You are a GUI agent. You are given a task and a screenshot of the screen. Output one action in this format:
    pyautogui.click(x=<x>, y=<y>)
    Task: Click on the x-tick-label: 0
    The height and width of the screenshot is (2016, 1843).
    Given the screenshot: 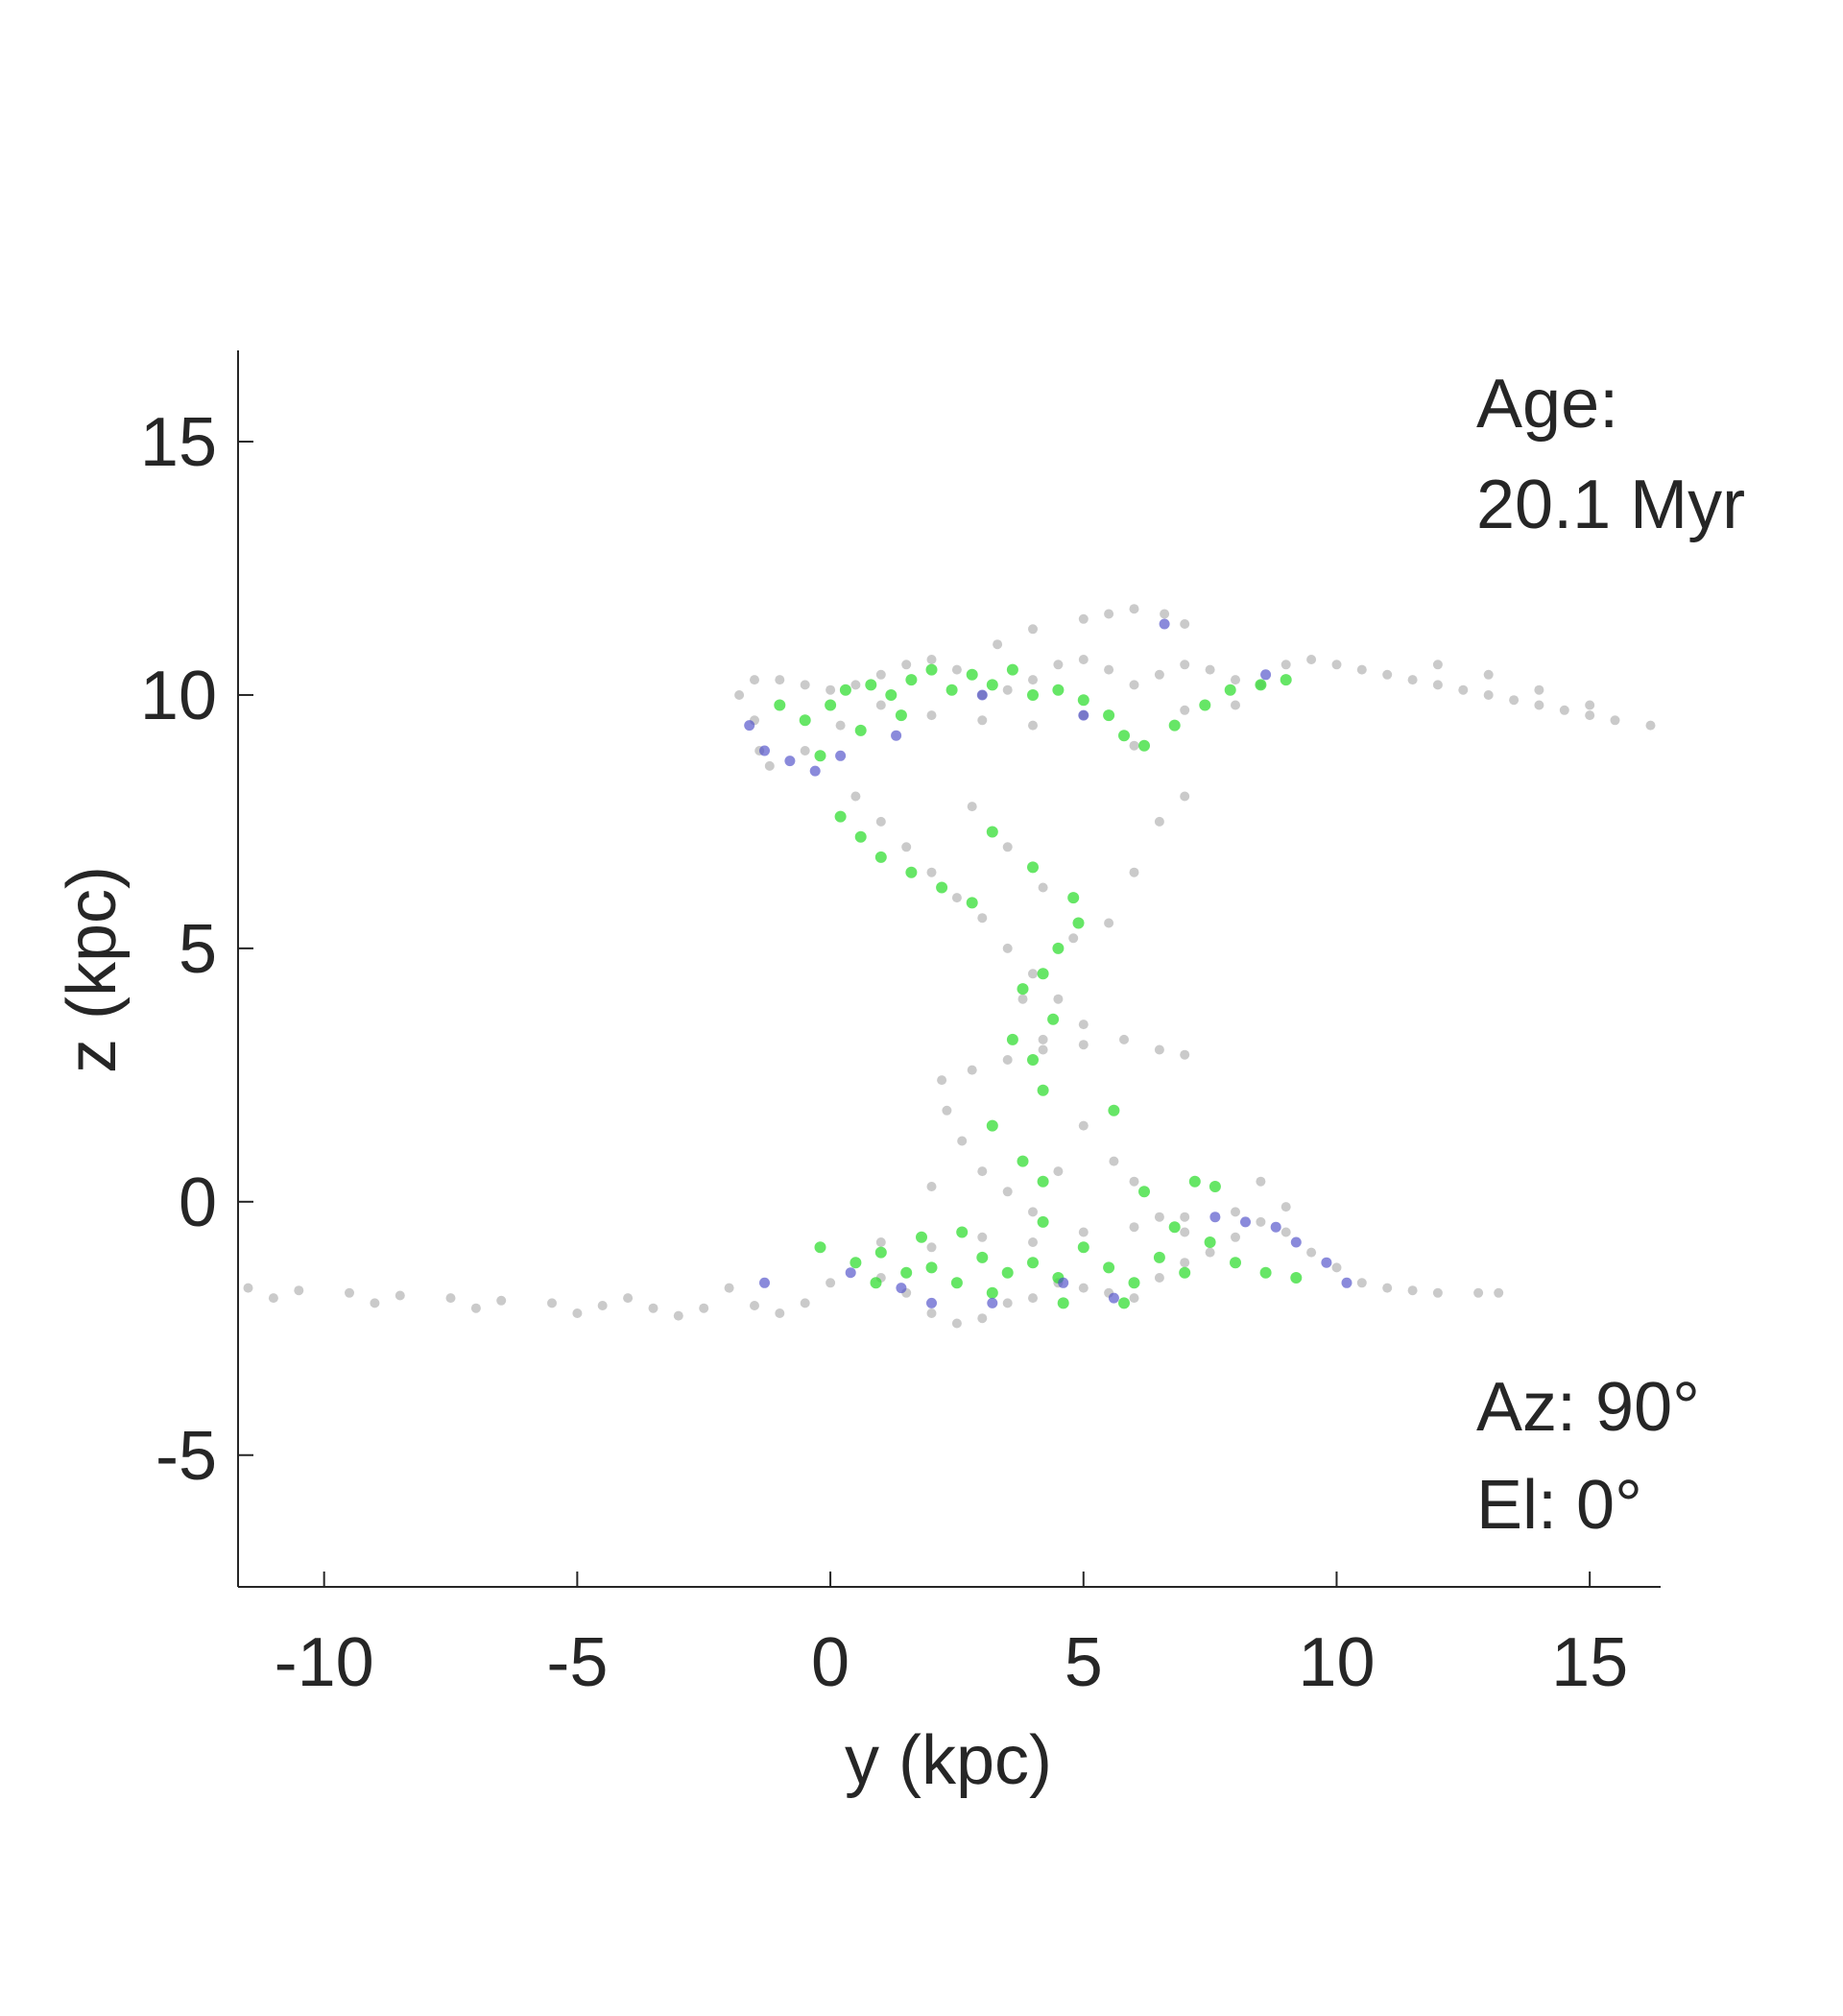 What is the action you would take?
    pyautogui.click(x=830, y=1662)
    